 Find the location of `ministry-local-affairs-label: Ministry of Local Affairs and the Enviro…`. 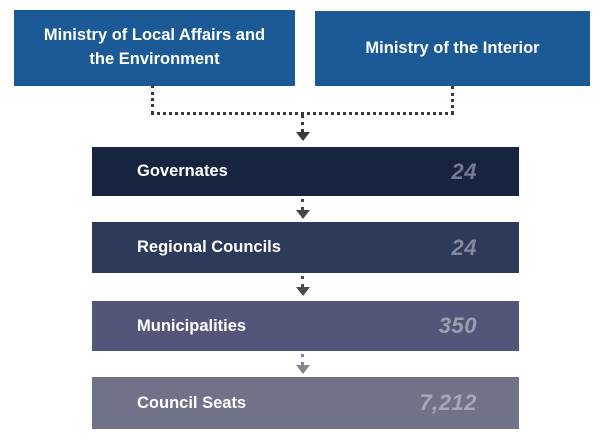

ministry-local-affairs-label: Ministry of Local Affairs and the Enviro… is located at coordinates (154, 47).